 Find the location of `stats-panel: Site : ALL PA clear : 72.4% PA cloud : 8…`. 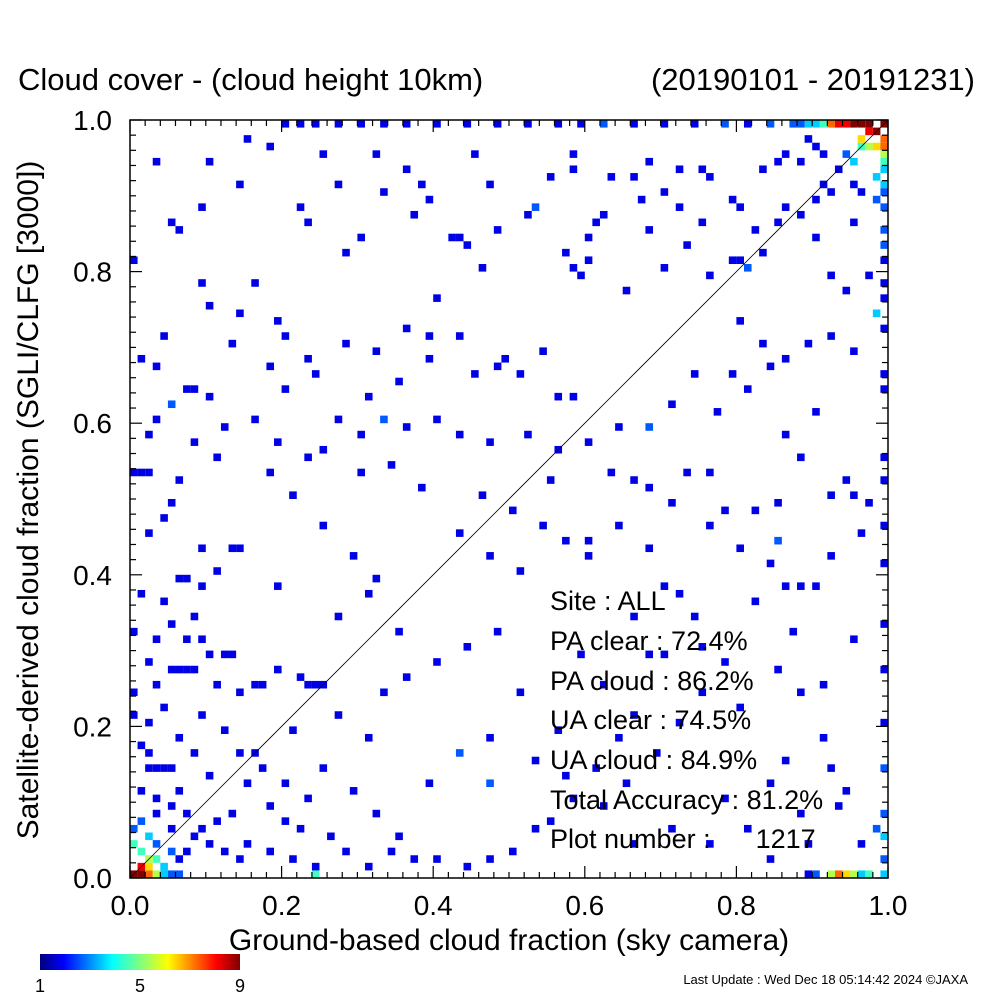

stats-panel: Site : ALL PA clear : 72.4% PA cloud : 8… is located at coordinates (686, 720).